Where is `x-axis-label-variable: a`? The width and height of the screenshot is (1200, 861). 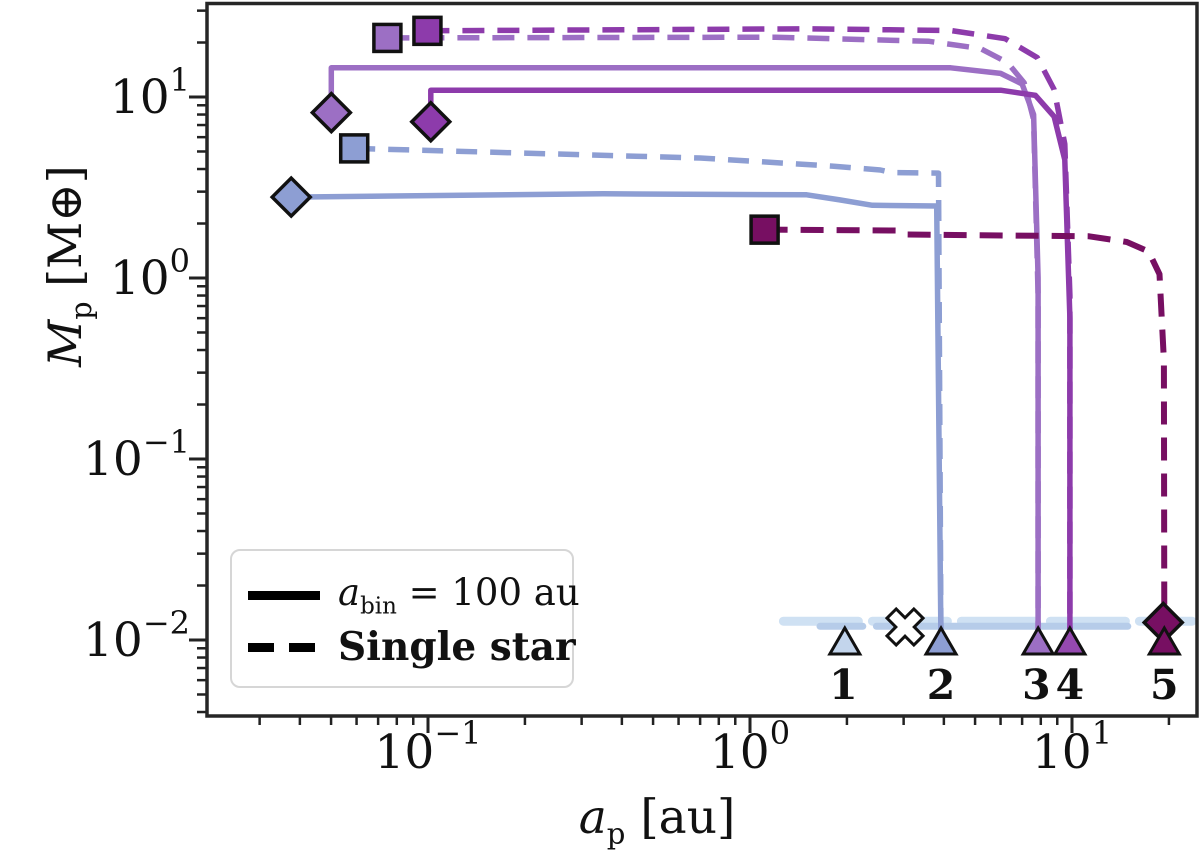 x-axis-label-variable: a is located at coordinates (592, 817).